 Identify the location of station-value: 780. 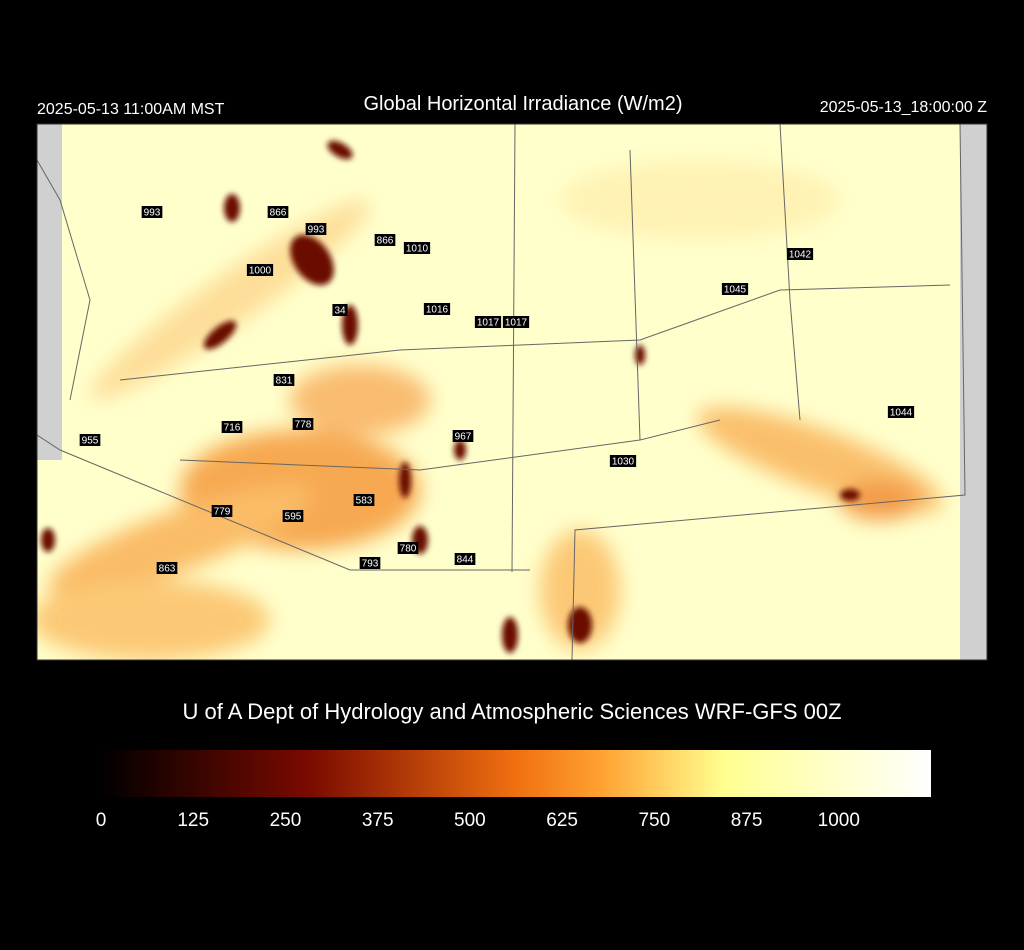
(408, 549).